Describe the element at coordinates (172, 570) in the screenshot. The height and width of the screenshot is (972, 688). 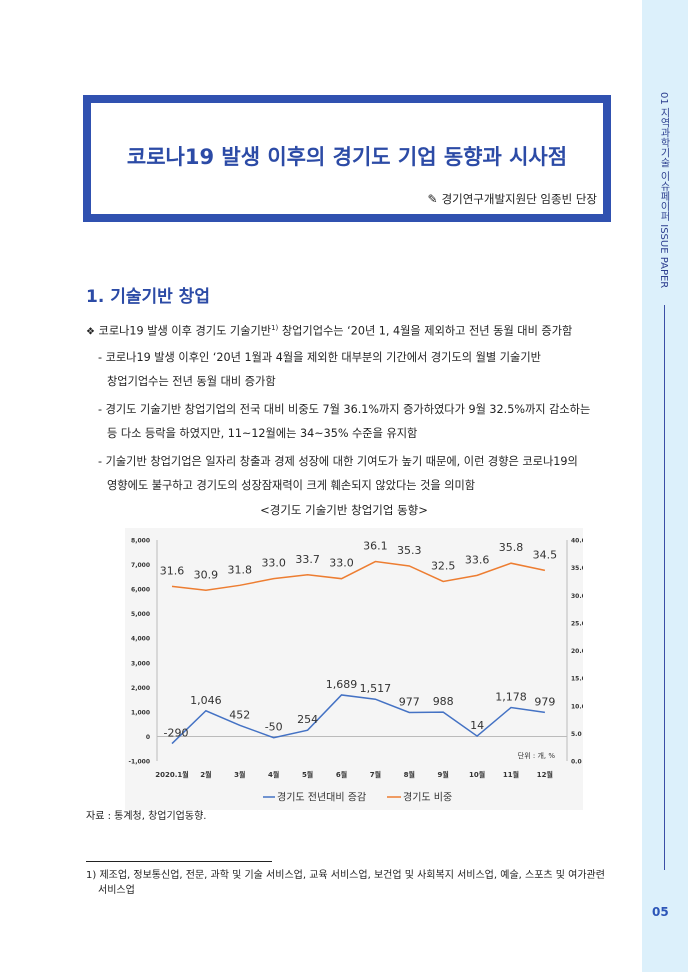
I see `data-label: 31.6` at that location.